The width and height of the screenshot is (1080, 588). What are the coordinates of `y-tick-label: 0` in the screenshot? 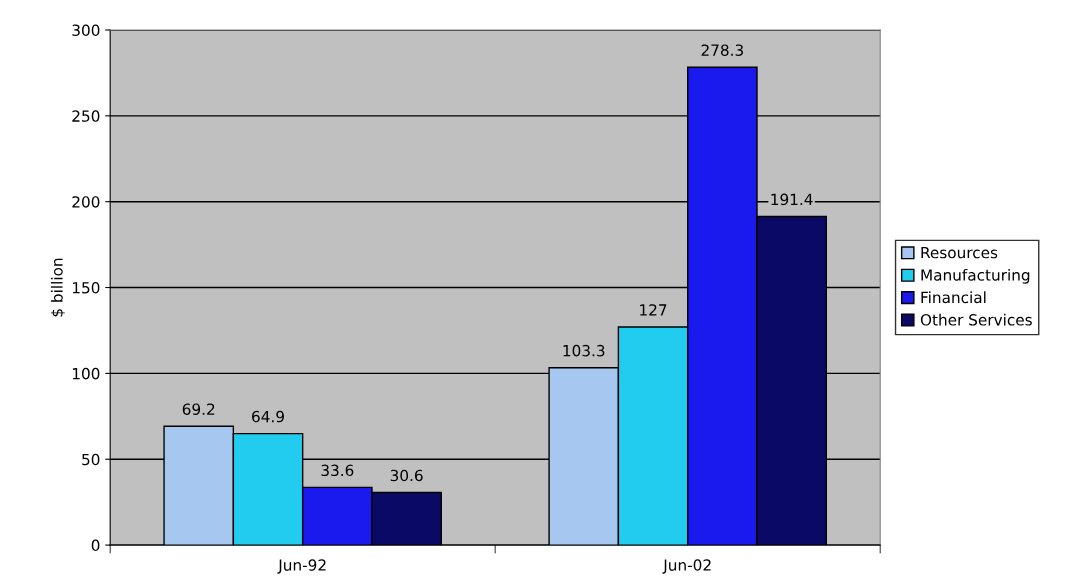 It's located at (95, 545).